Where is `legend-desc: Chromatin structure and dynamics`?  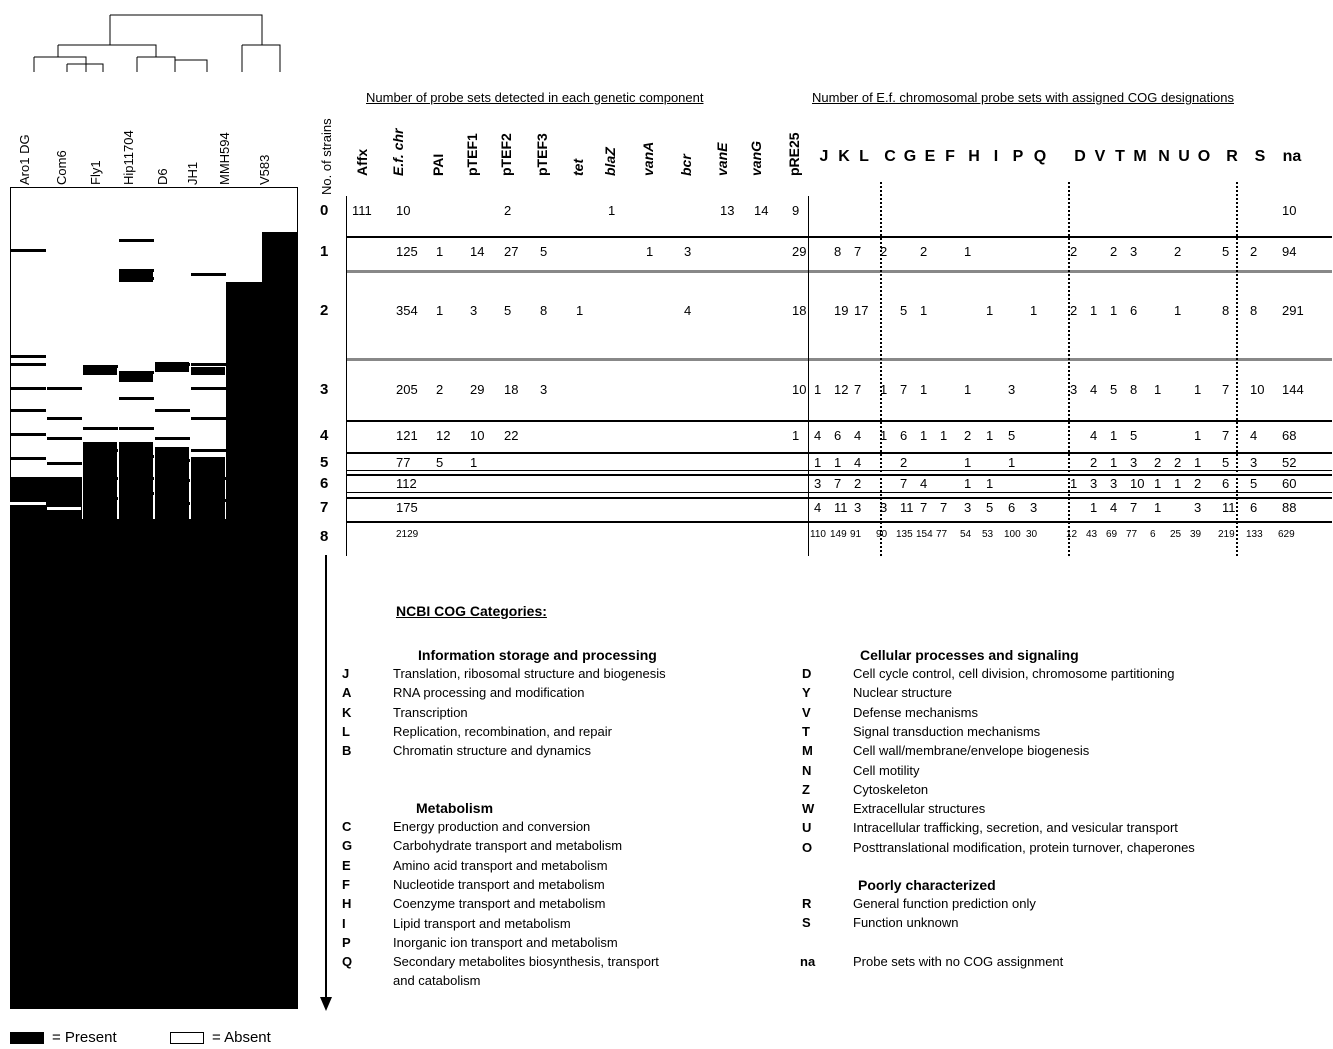 legend-desc: Chromatin structure and dynamics is located at coordinates (492, 751).